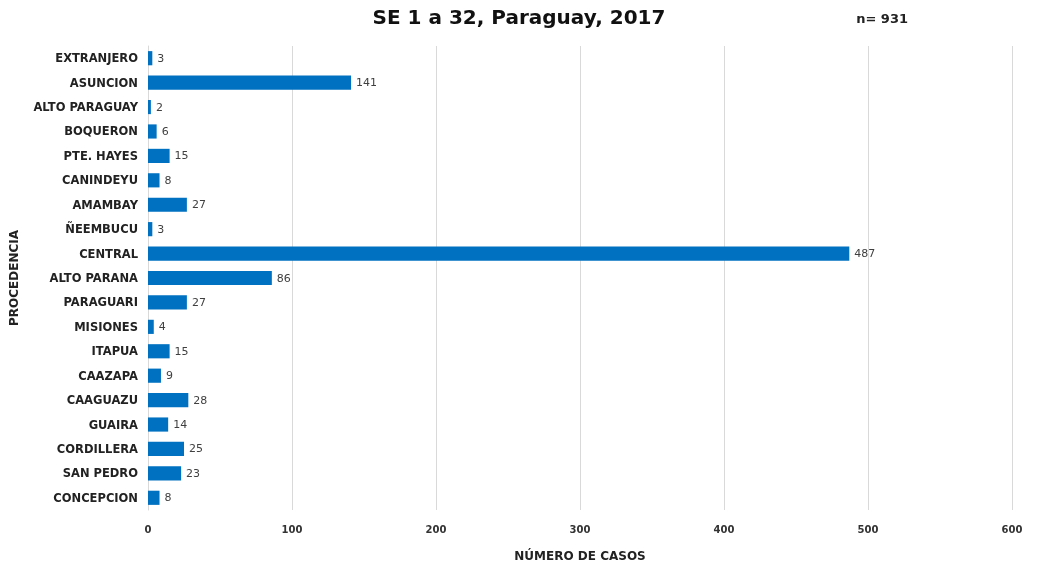  I want to click on data-label: 2, so click(159, 107).